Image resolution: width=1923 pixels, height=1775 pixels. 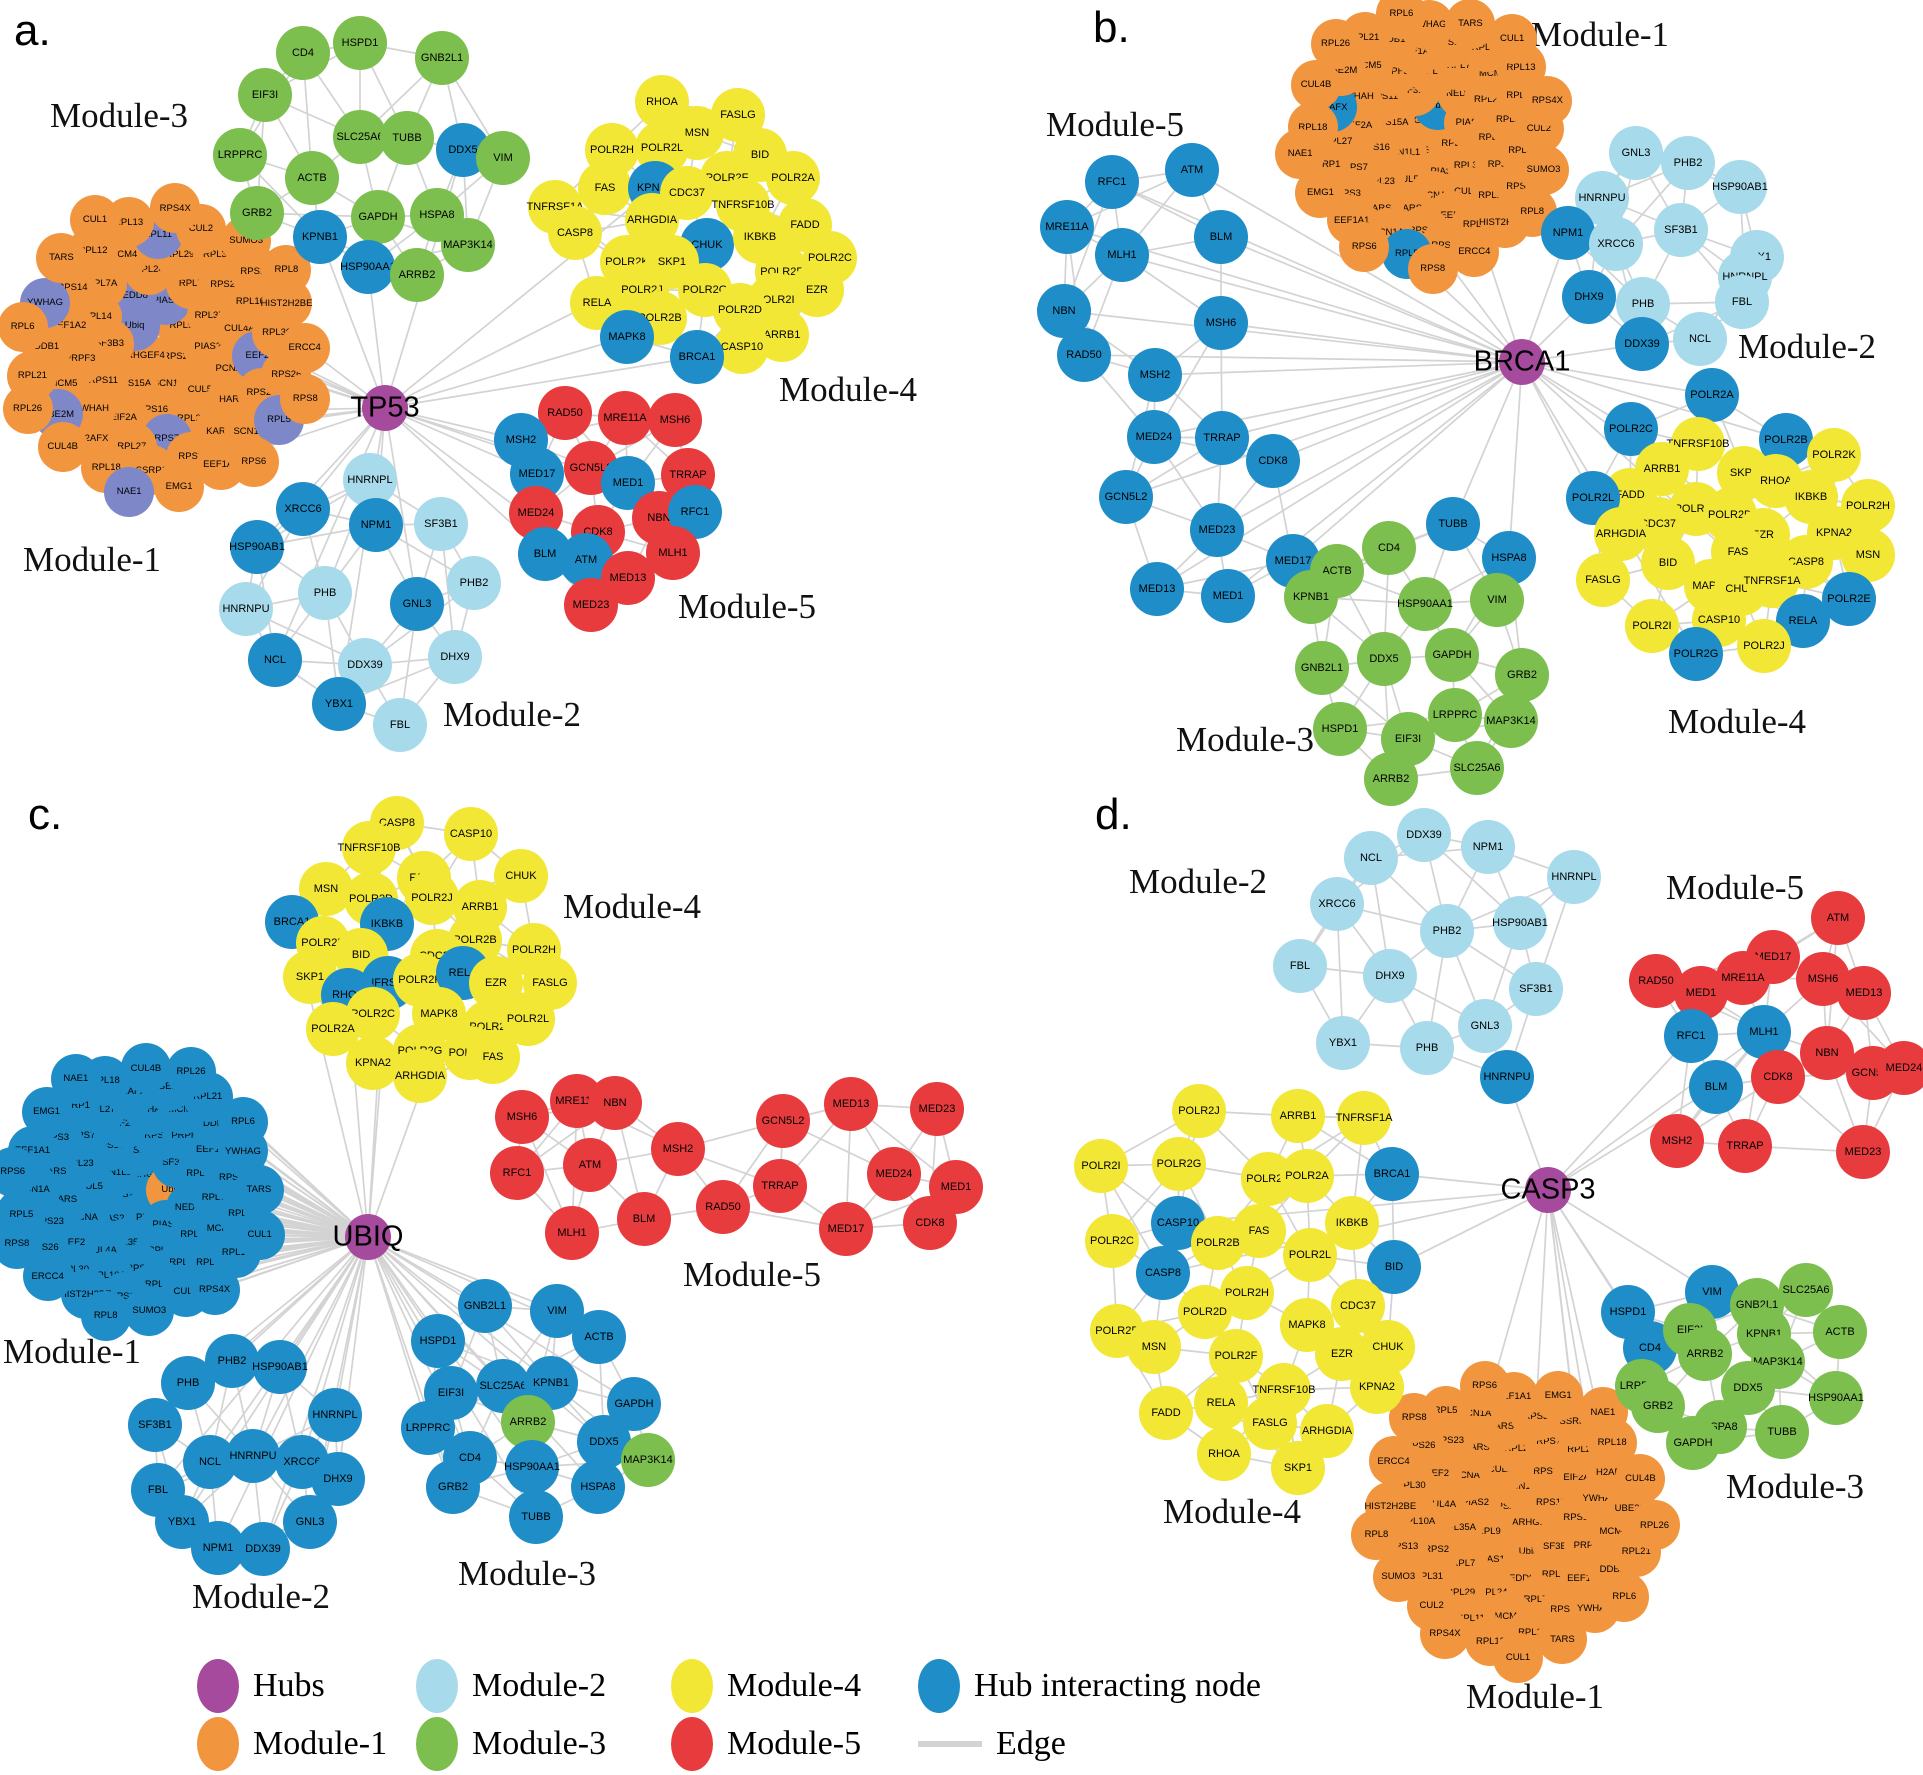 What do you see at coordinates (1222, 438) in the screenshot?
I see `node-trrap-b: TRRAP` at bounding box center [1222, 438].